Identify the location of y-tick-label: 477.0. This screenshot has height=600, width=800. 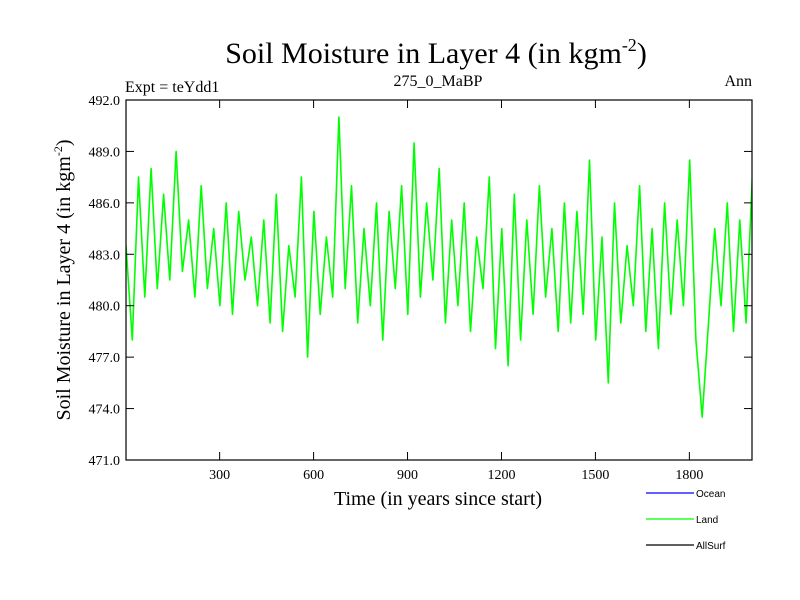
(105, 358).